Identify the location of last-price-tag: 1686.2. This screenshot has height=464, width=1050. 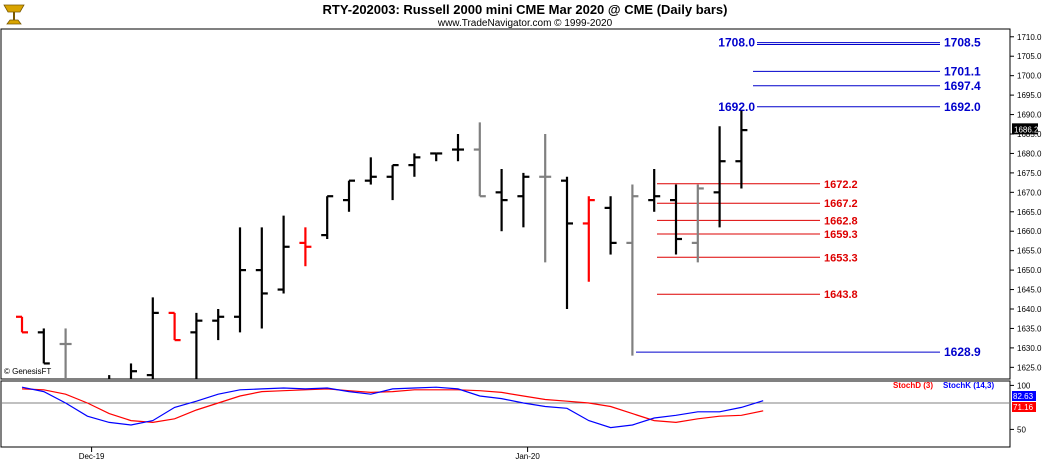
(1025, 129).